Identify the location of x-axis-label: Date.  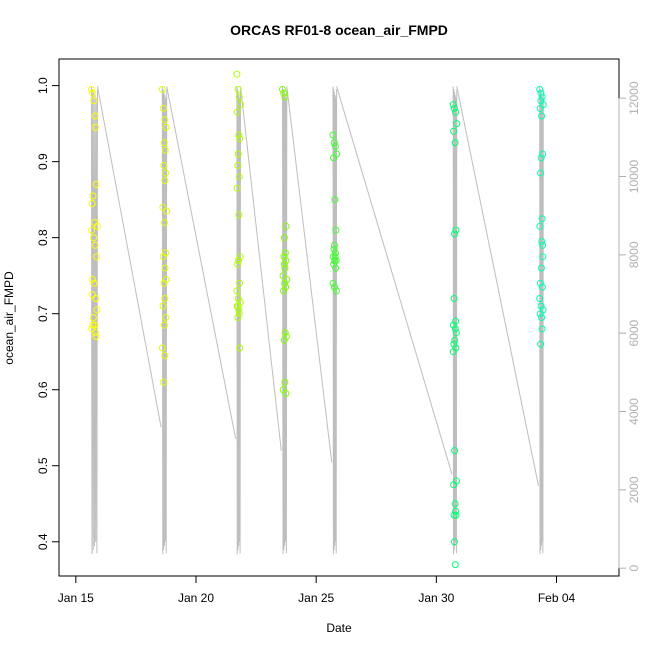
(339, 628).